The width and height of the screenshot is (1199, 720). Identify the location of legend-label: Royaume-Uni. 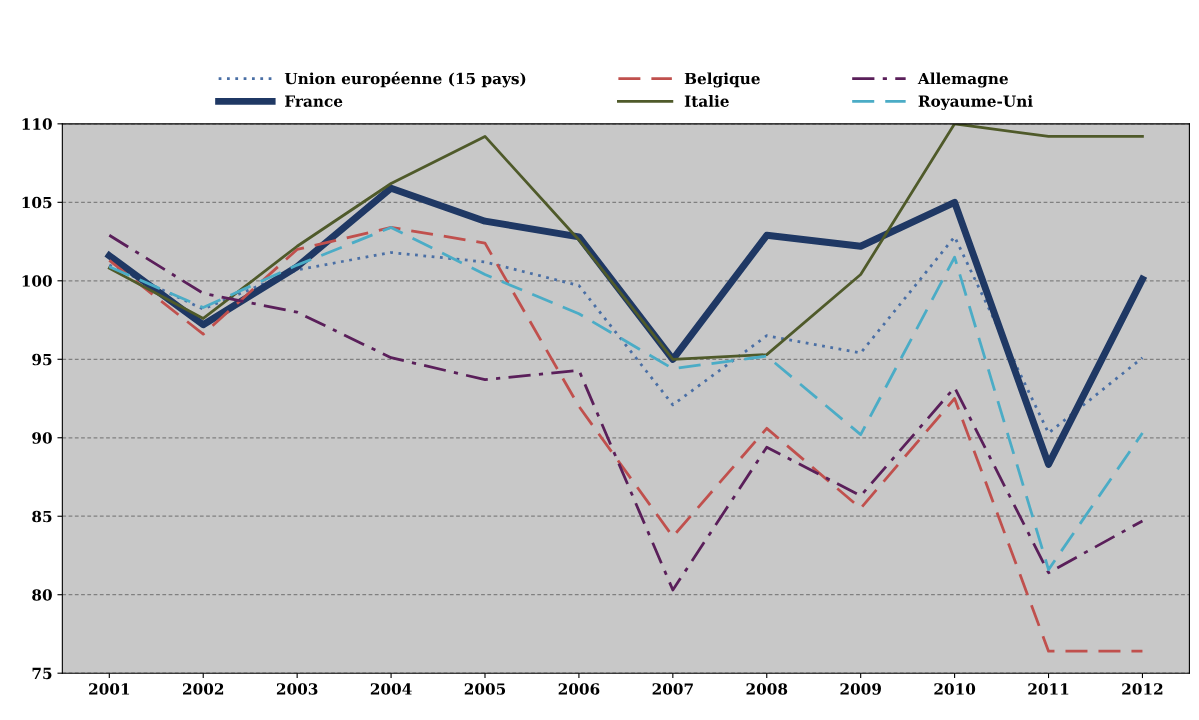
(975, 103).